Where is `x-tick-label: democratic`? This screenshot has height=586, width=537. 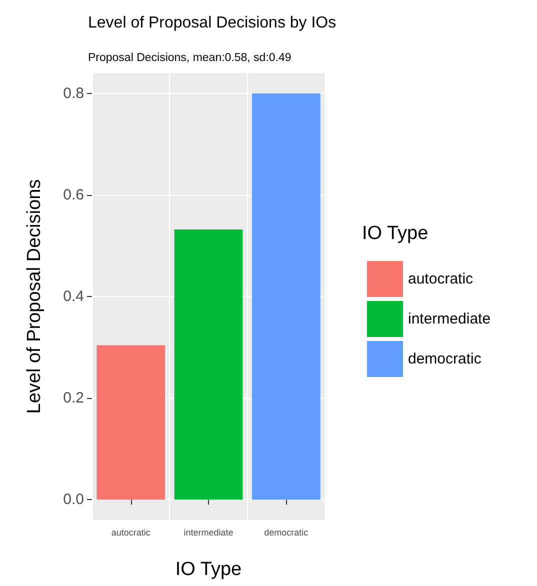 x-tick-label: democratic is located at coordinates (286, 533).